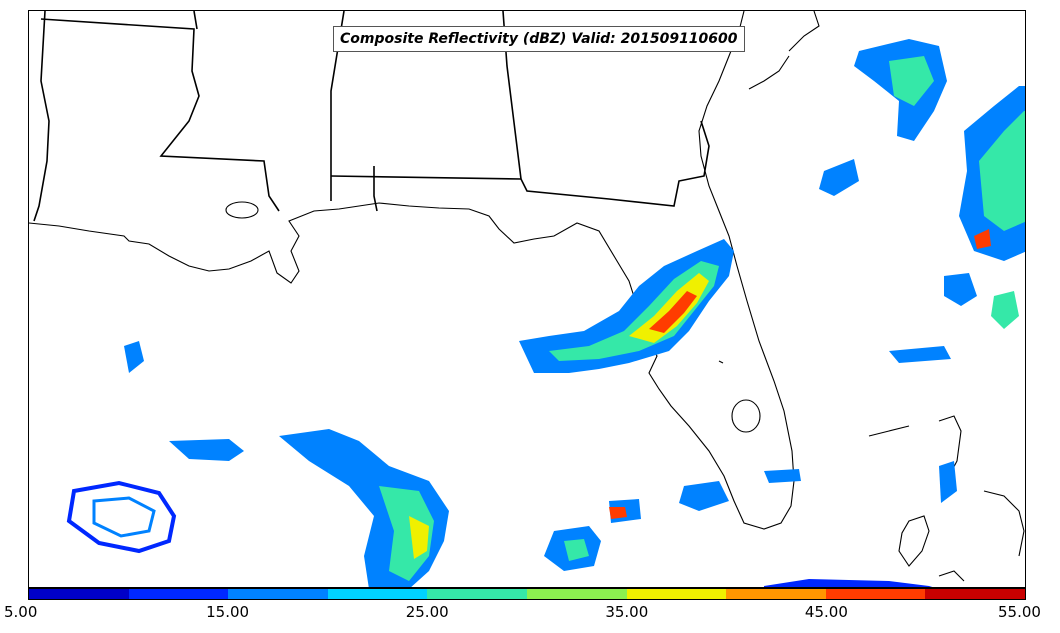  Describe the element at coordinates (228, 612) in the screenshot. I see `colorbar-tick-label: 15.00` at that location.